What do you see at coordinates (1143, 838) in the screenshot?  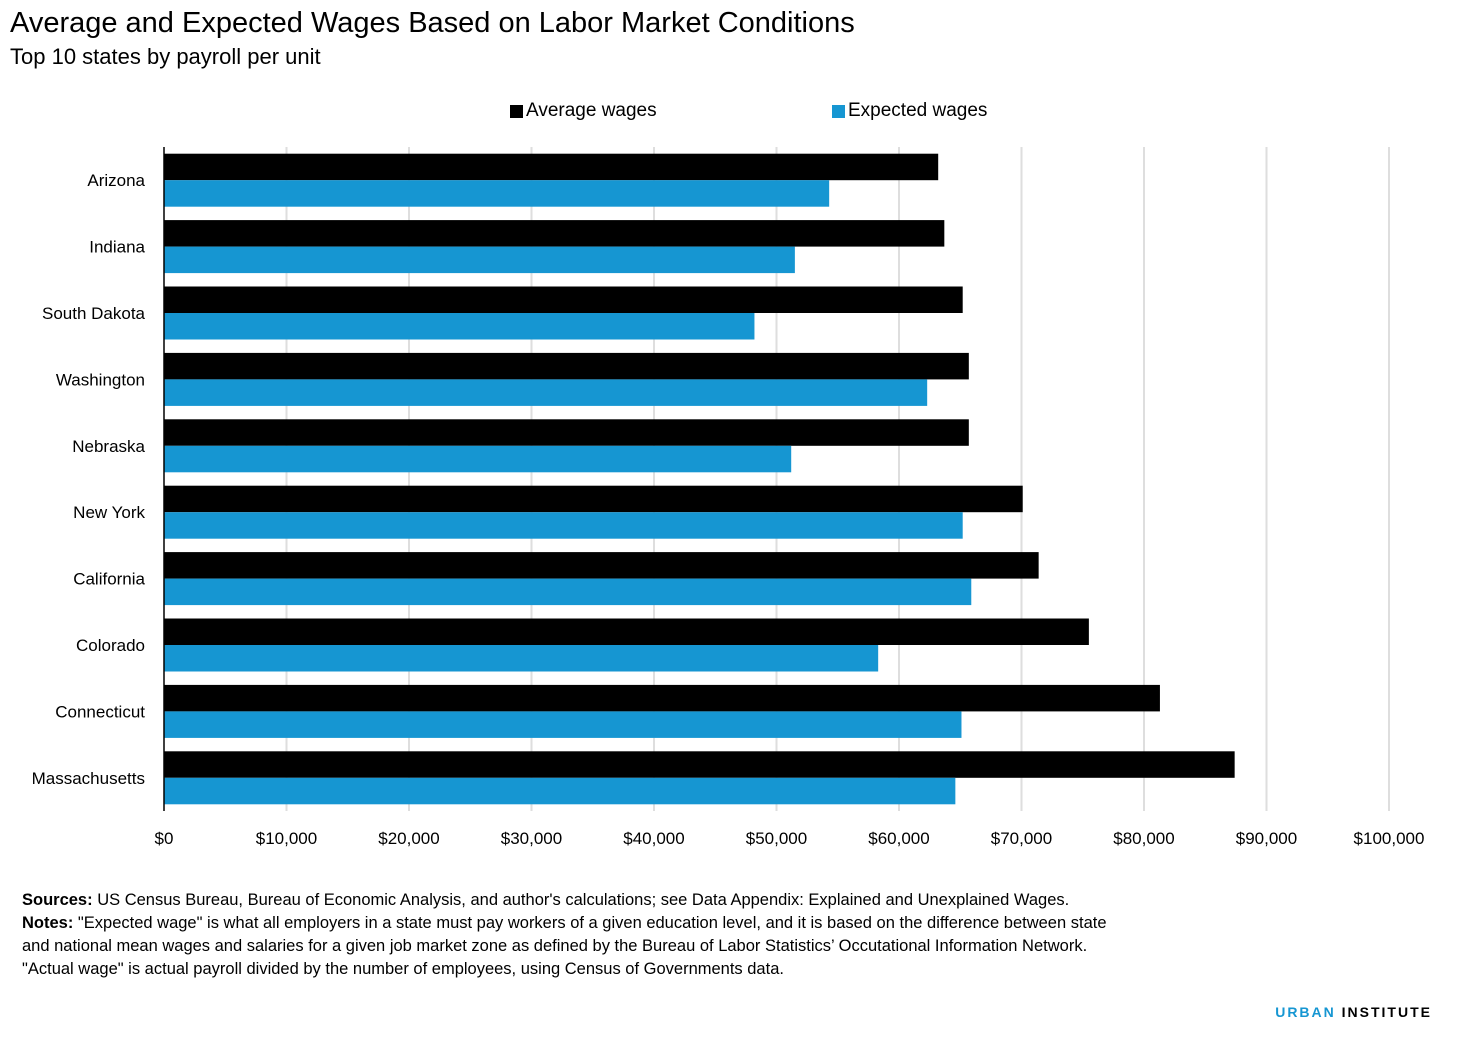 I see `x-tick-label: $80,000` at bounding box center [1143, 838].